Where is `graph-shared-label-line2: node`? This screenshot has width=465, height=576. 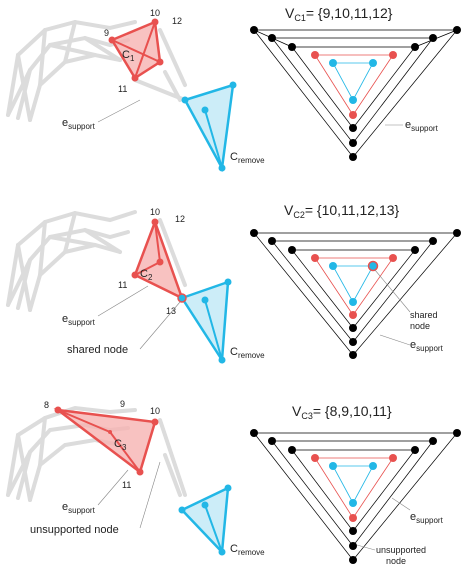
graph-shared-label-line2: node is located at coordinates (420, 326).